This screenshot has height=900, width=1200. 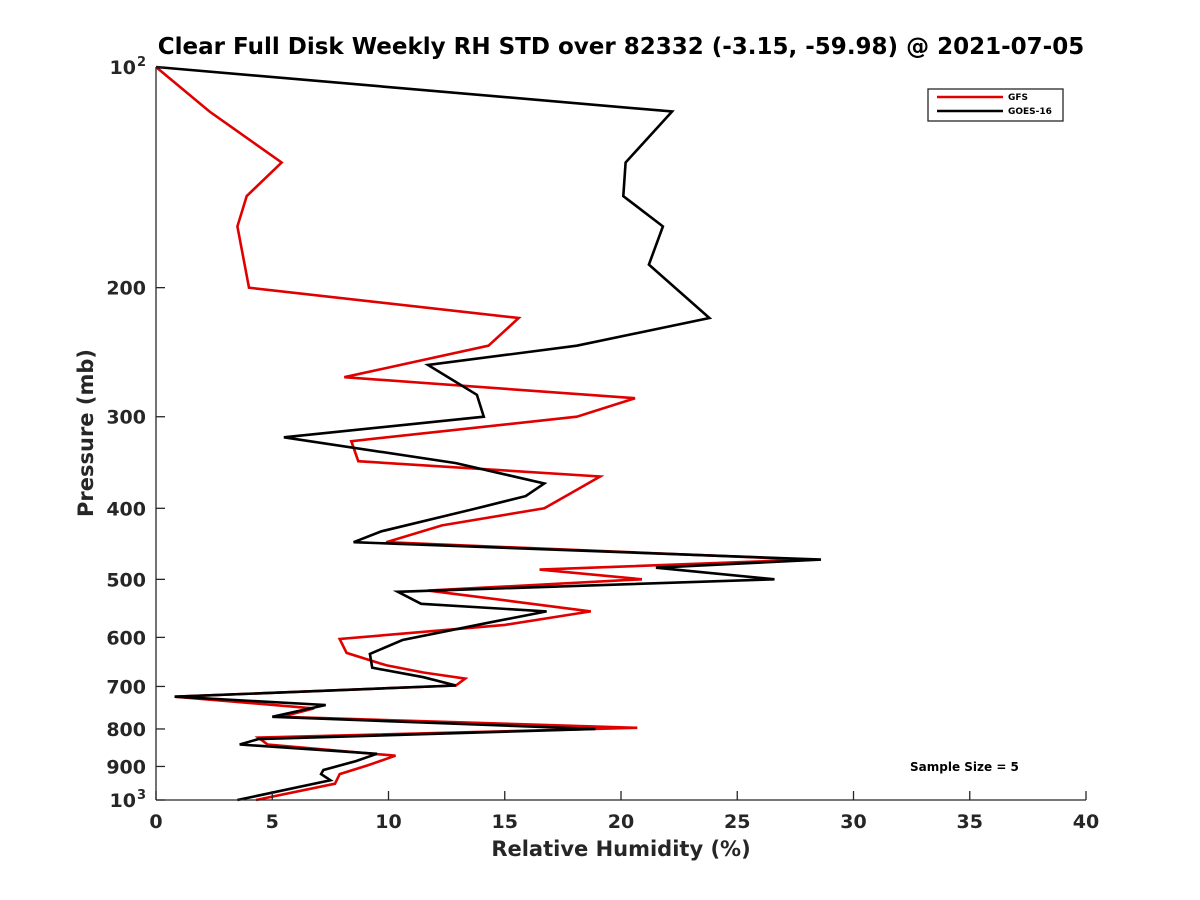 I want to click on x-tick-label: 30, so click(x=853, y=822).